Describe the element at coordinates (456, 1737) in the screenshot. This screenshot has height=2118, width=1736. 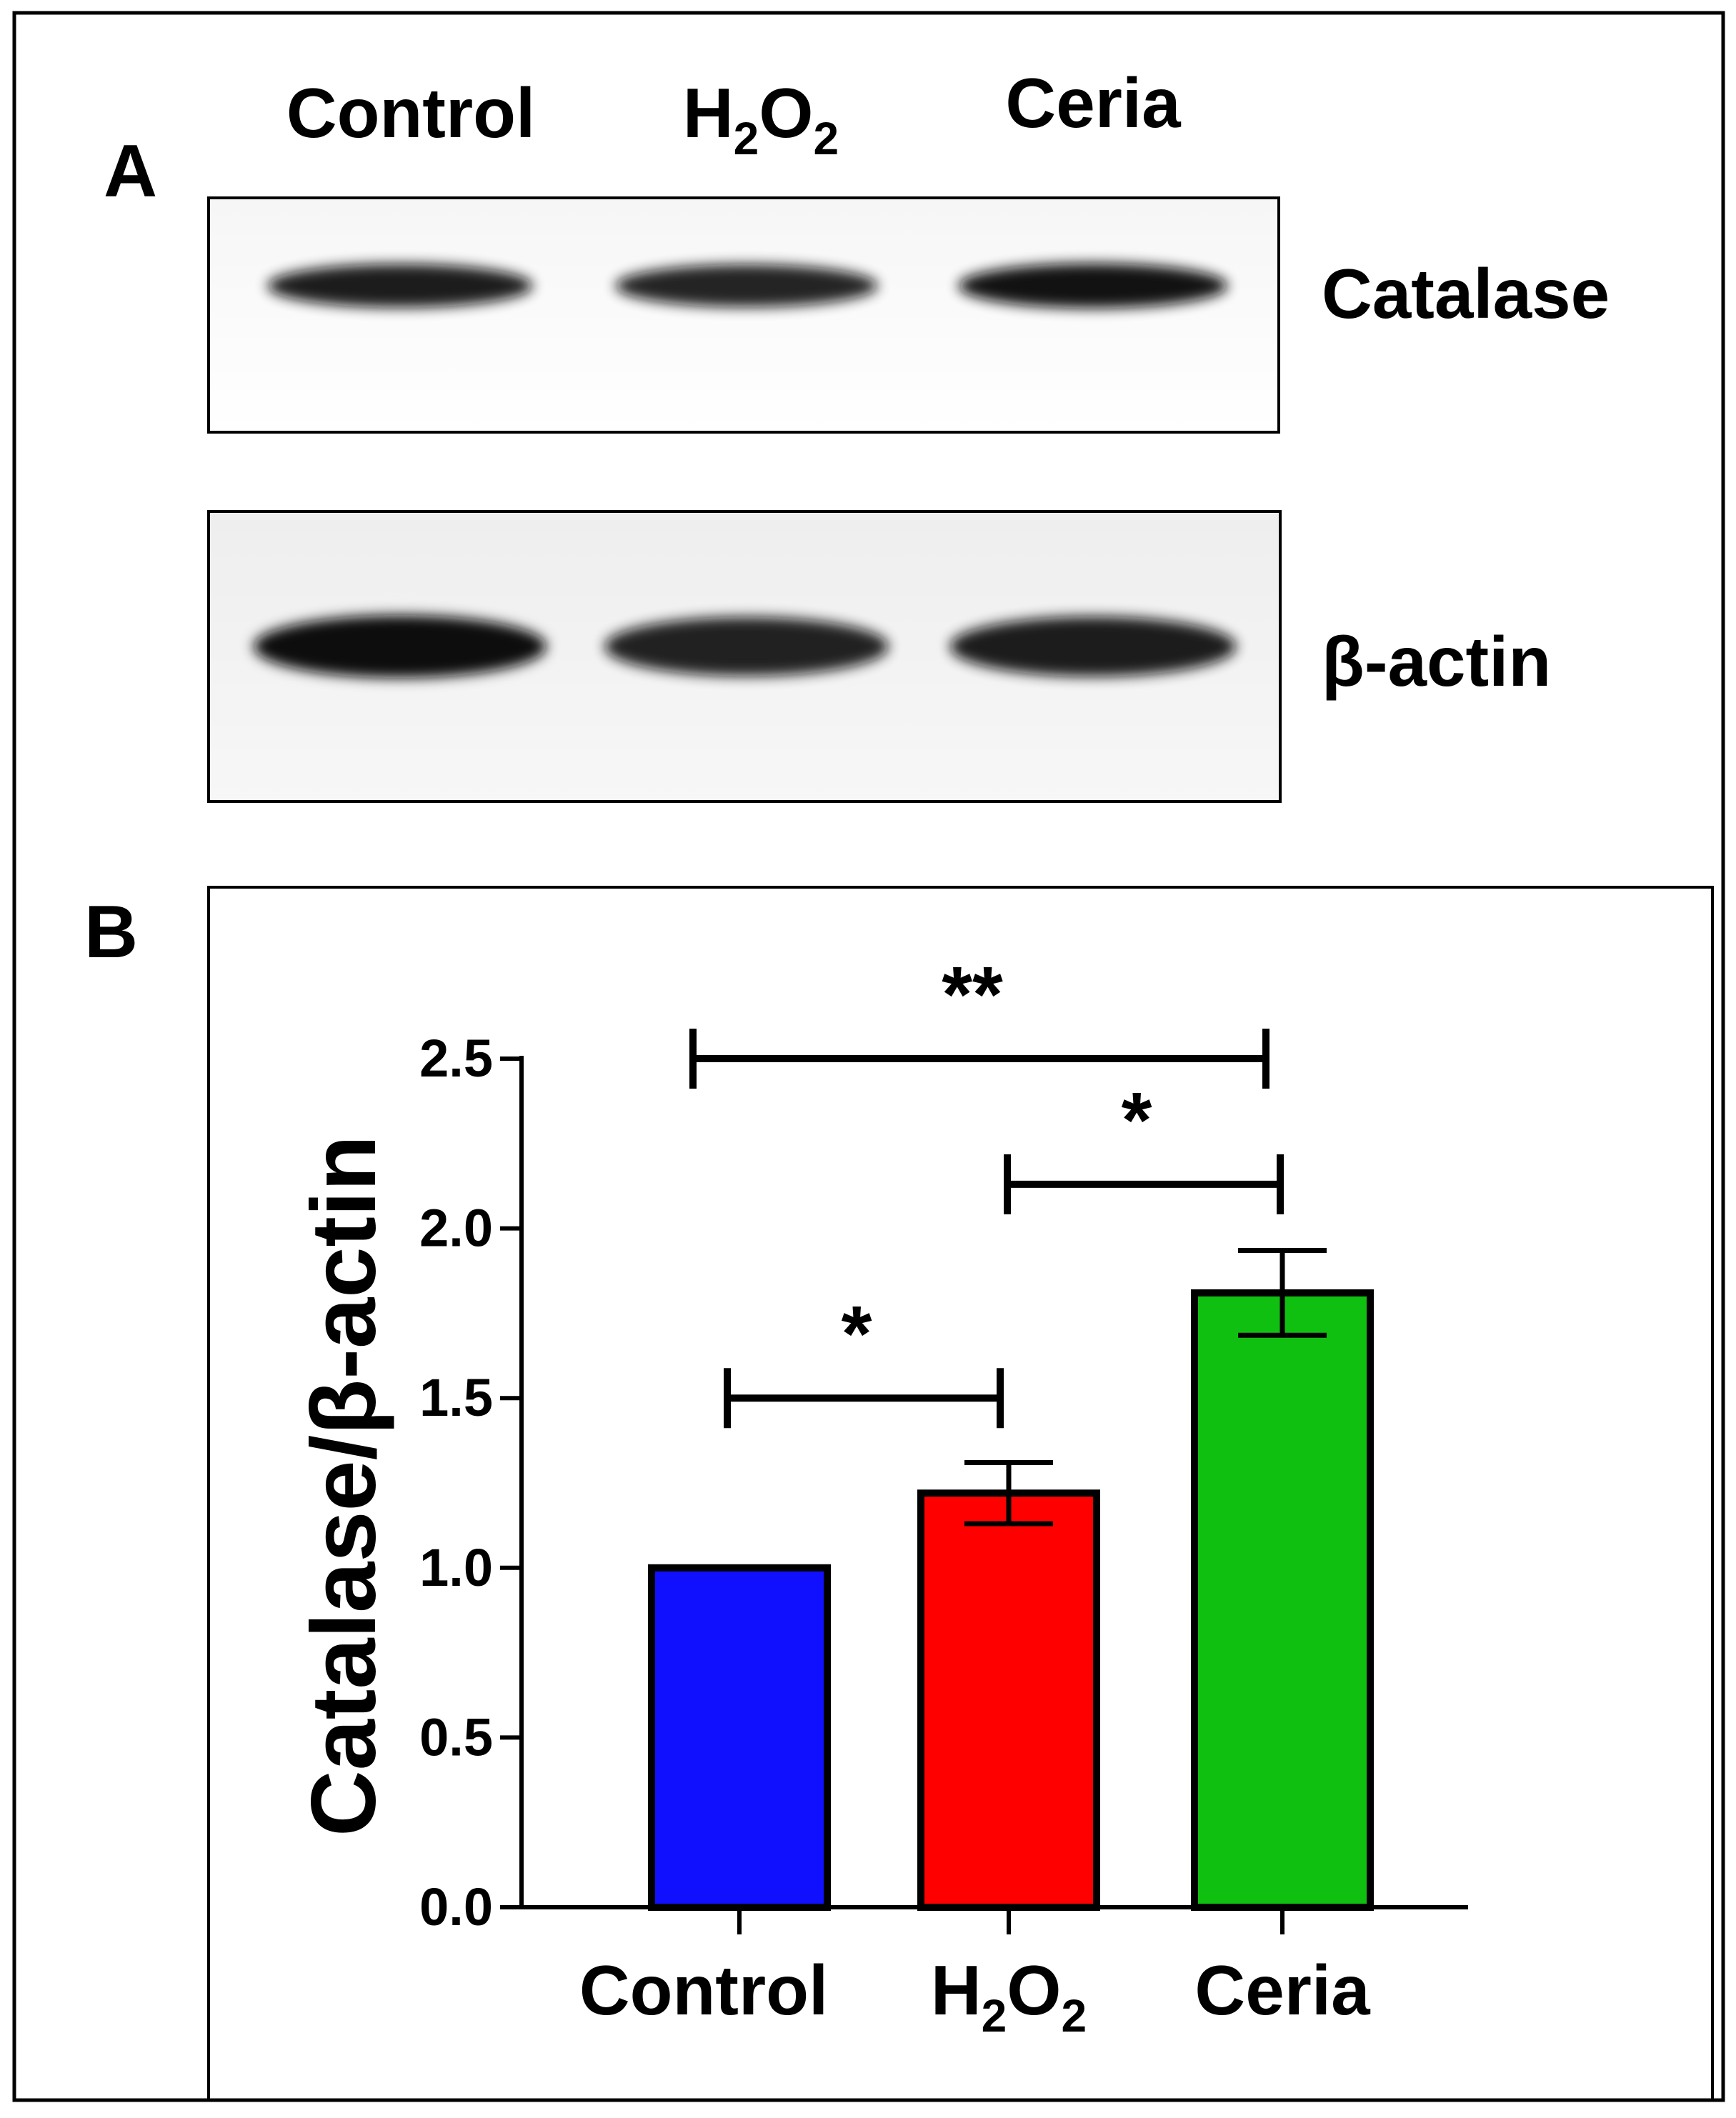
I see `y-tick-label: 0.5` at that location.